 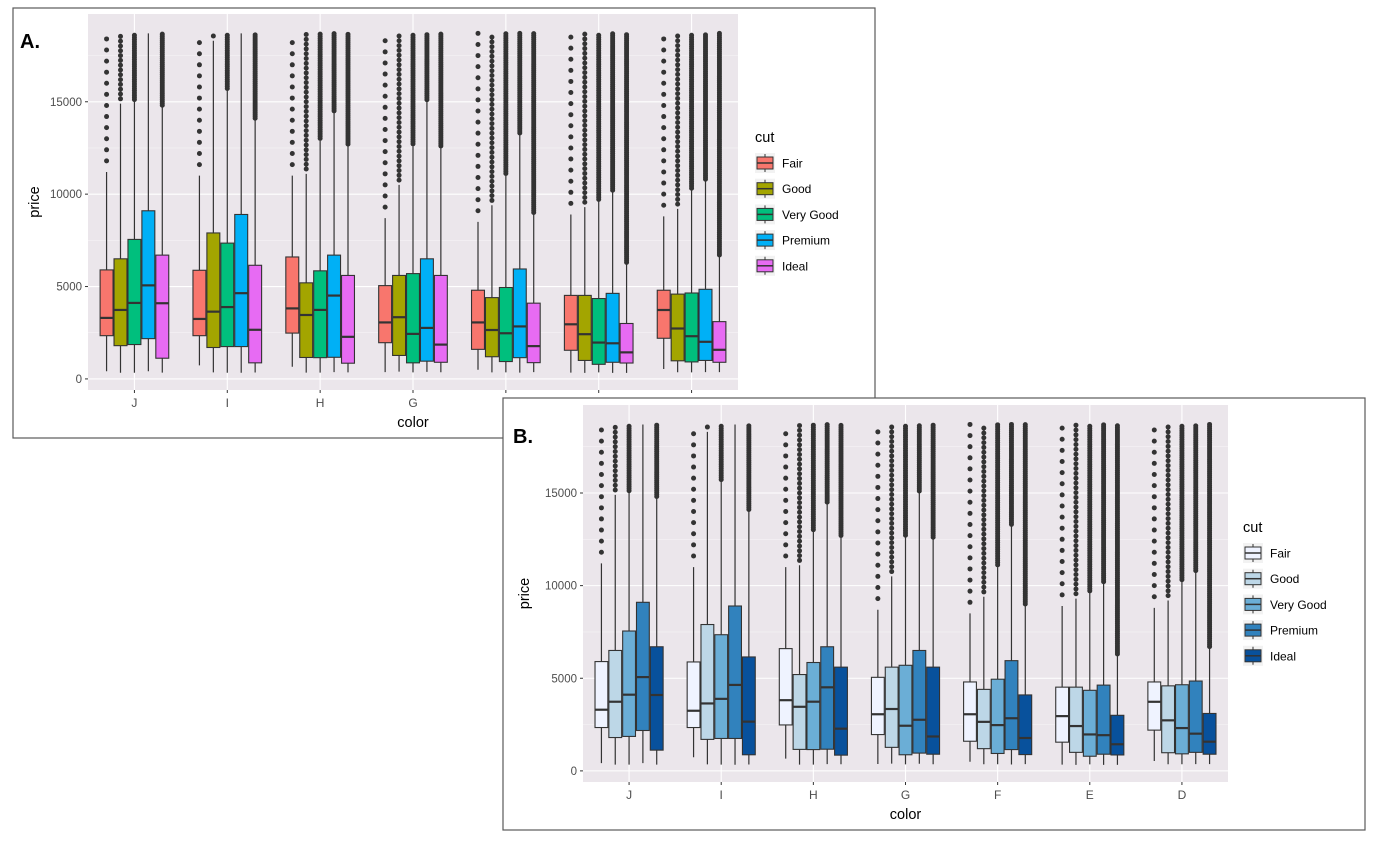 What do you see at coordinates (491, 203) in the screenshot?
I see `box-good-F` at bounding box center [491, 203].